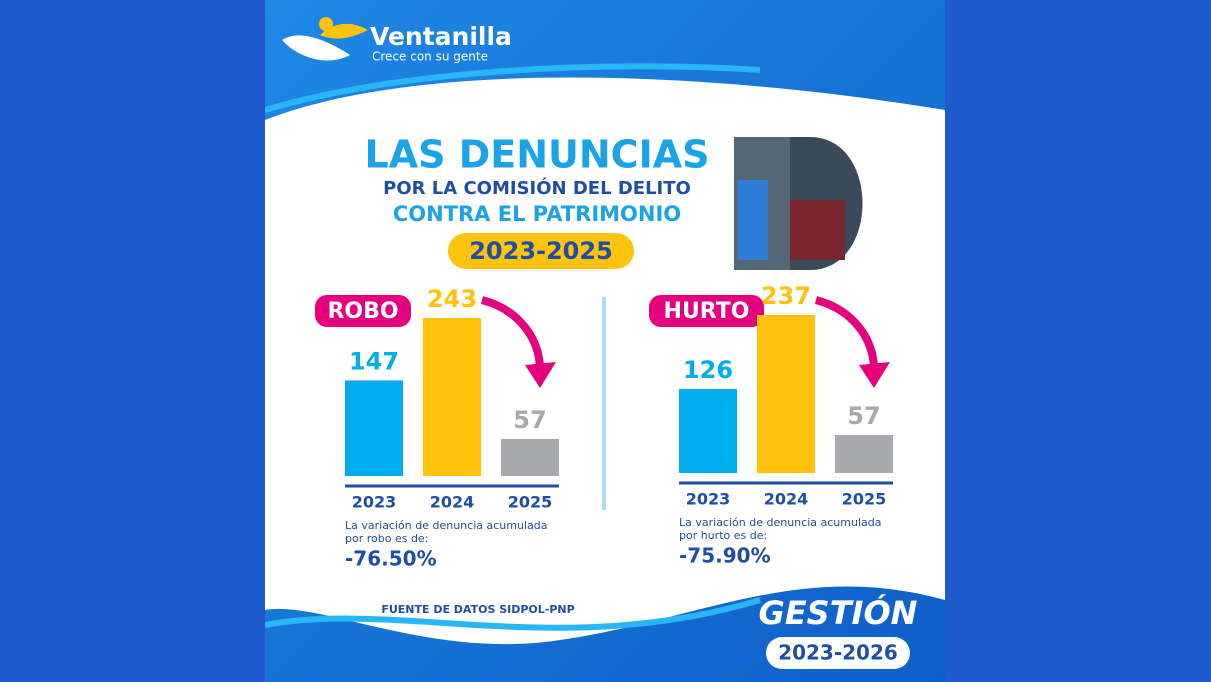  Describe the element at coordinates (786, 296) in the screenshot. I see `value-label: 237` at that location.